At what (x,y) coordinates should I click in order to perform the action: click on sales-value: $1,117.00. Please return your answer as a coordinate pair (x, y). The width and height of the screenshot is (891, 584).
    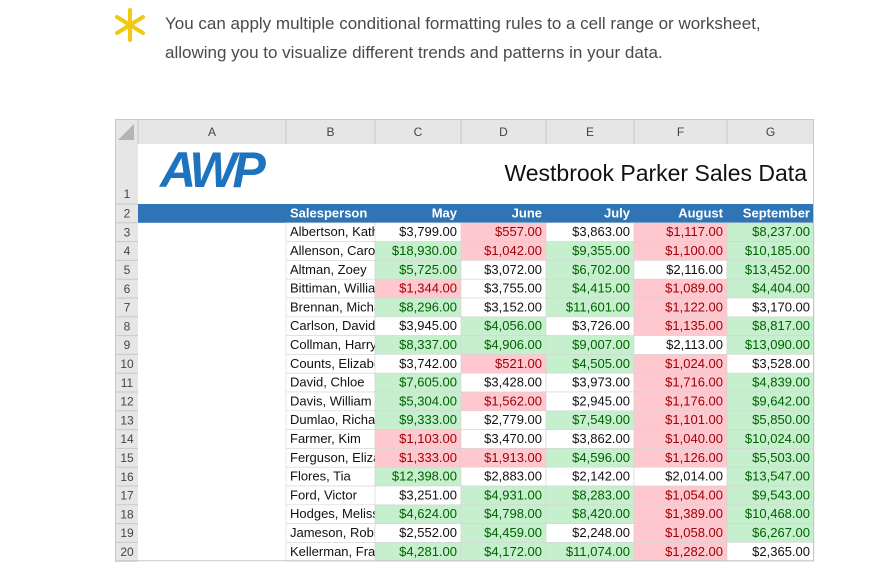
    Looking at the image, I should click on (694, 231).